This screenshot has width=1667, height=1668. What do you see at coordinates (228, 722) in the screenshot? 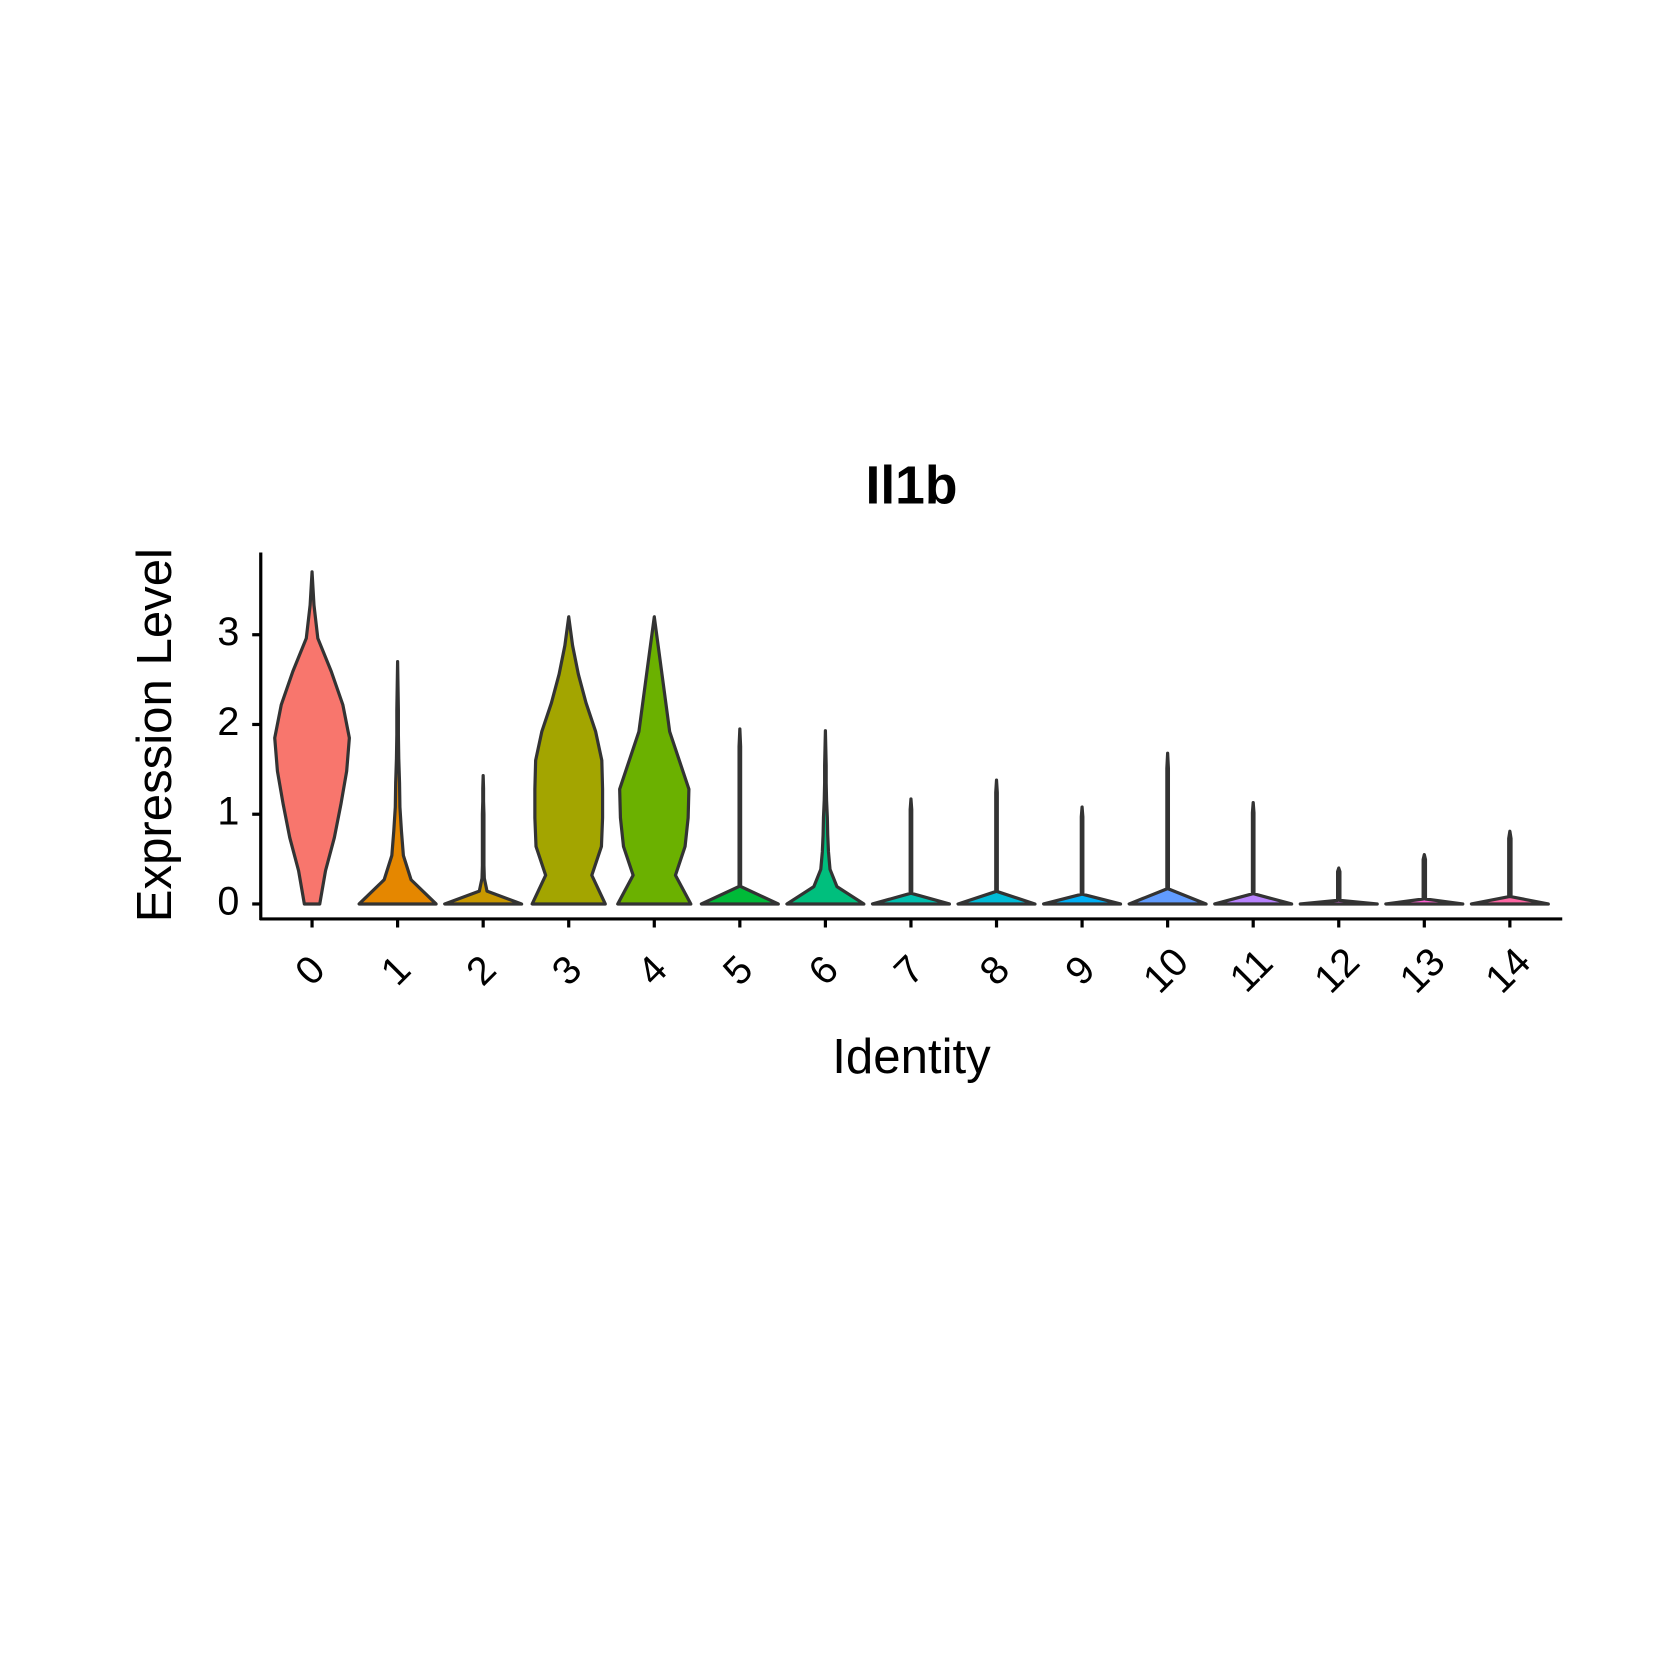
I see `y-tick-label: 2` at bounding box center [228, 722].